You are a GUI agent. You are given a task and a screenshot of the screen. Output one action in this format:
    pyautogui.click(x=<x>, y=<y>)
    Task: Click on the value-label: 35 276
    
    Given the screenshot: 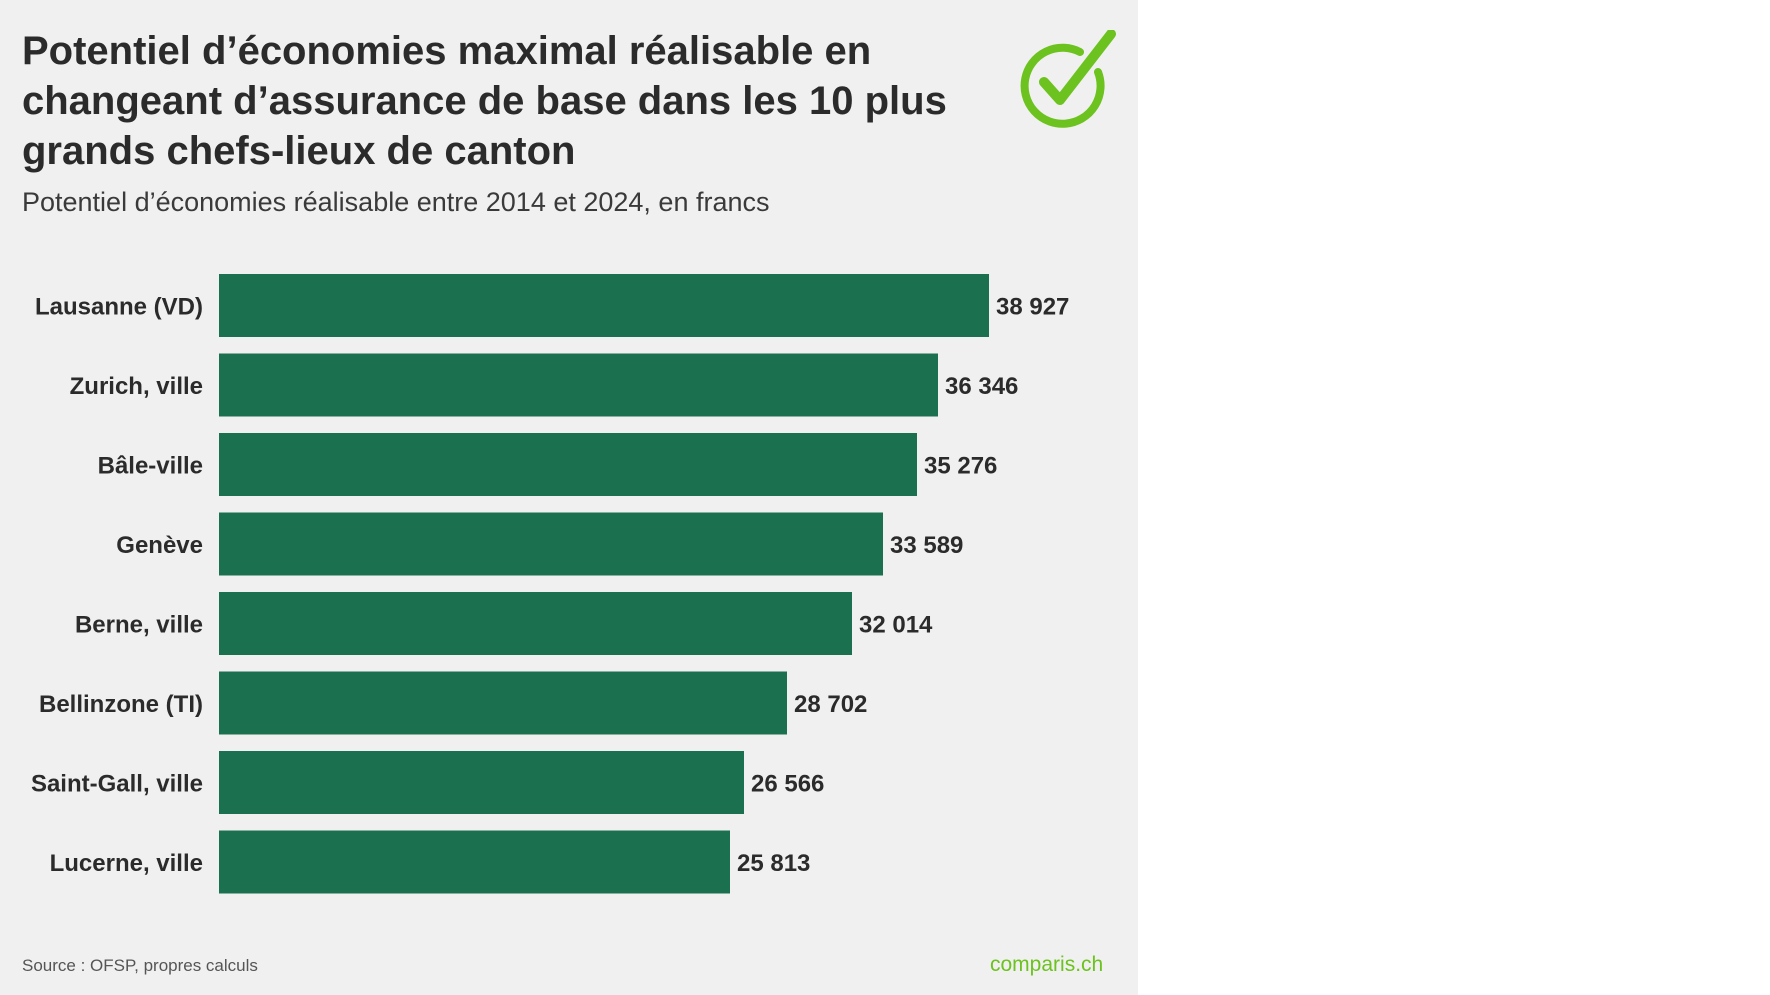 What is the action you would take?
    pyautogui.click(x=960, y=466)
    